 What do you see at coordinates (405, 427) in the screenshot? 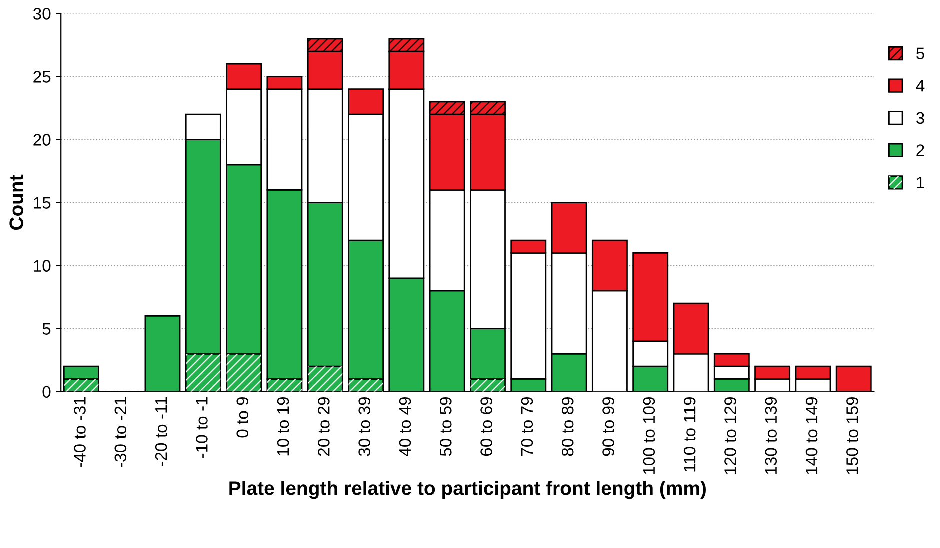
I see `x-tick-label: 40 to 49` at bounding box center [405, 427].